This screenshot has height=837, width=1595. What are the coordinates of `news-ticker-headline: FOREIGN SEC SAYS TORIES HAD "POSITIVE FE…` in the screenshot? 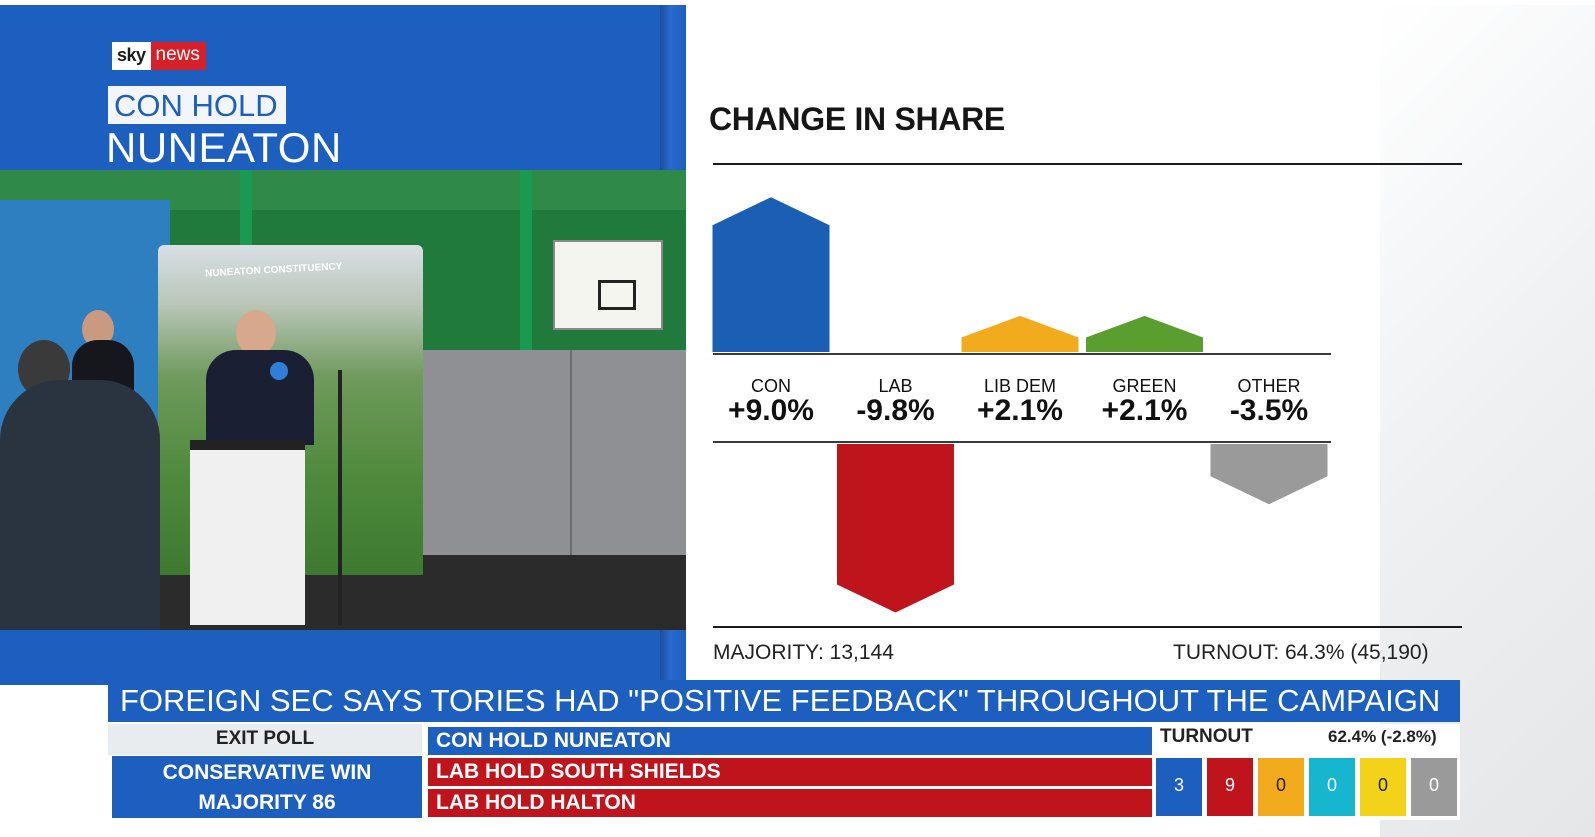 It's located at (784, 701).